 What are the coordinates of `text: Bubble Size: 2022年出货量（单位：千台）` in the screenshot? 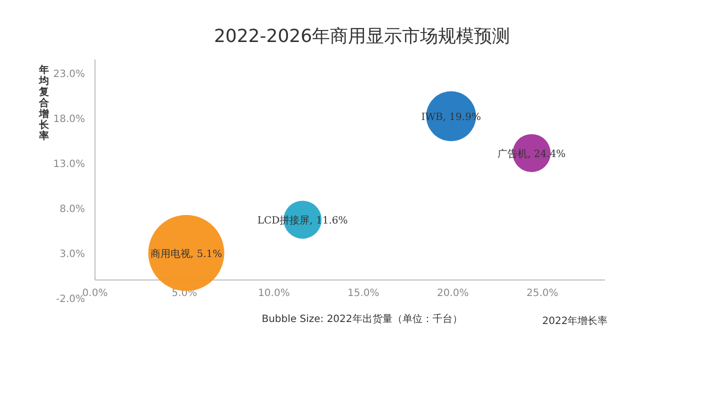 It's located at (362, 319).